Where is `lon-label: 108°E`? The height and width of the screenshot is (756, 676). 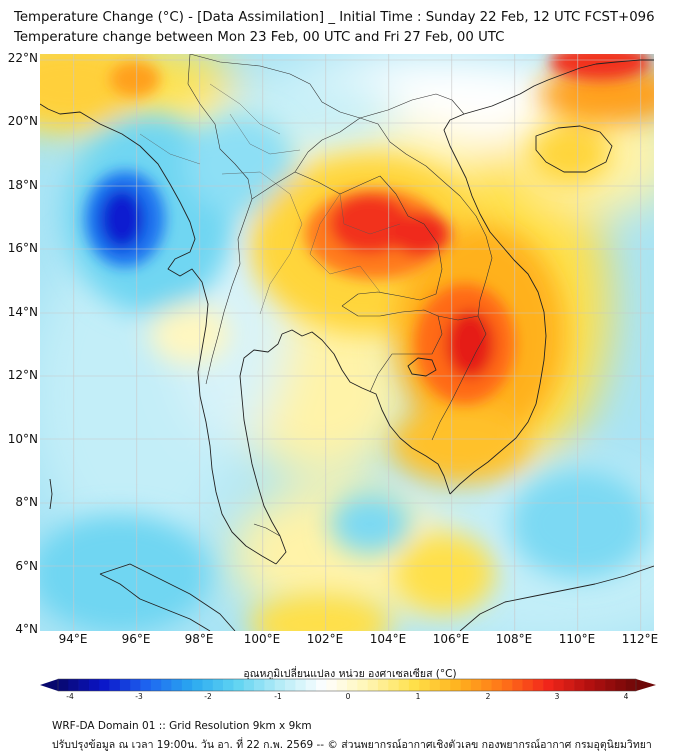
lon-label: 108°E is located at coordinates (514, 639).